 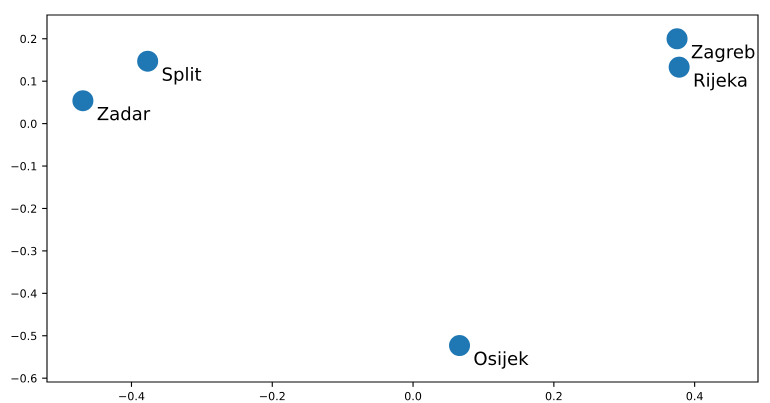 What do you see at coordinates (272, 396) in the screenshot?
I see `x-tick-label: −0.2` at bounding box center [272, 396].